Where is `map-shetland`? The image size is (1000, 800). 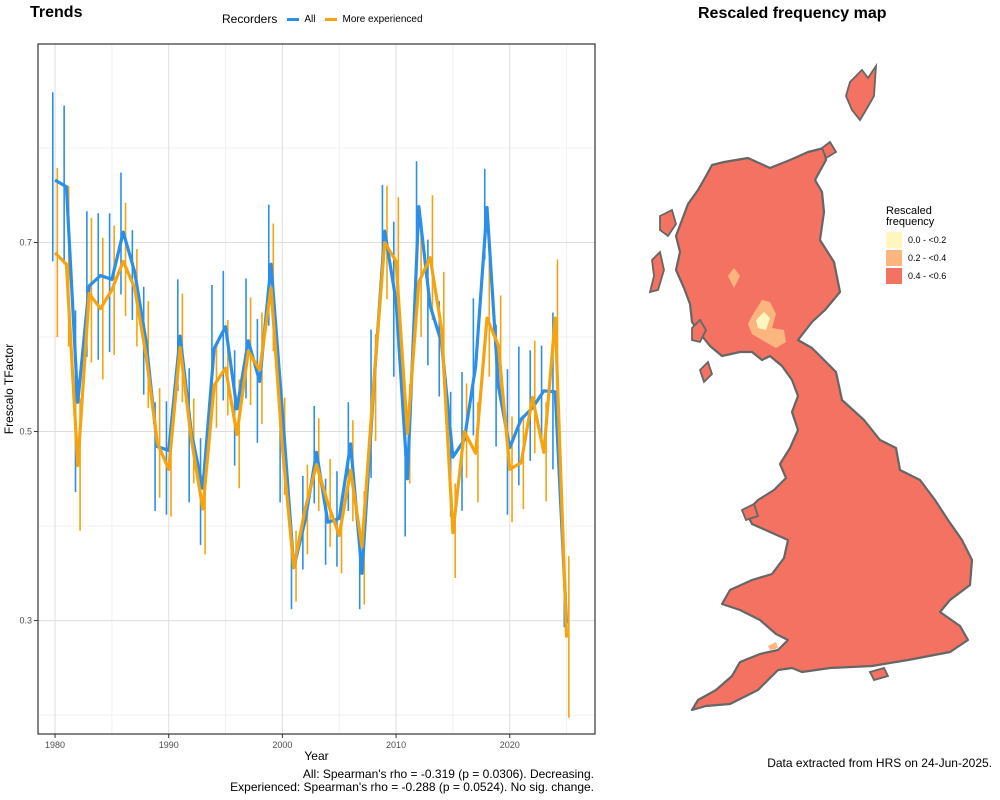
map-shetland is located at coordinates (861, 92).